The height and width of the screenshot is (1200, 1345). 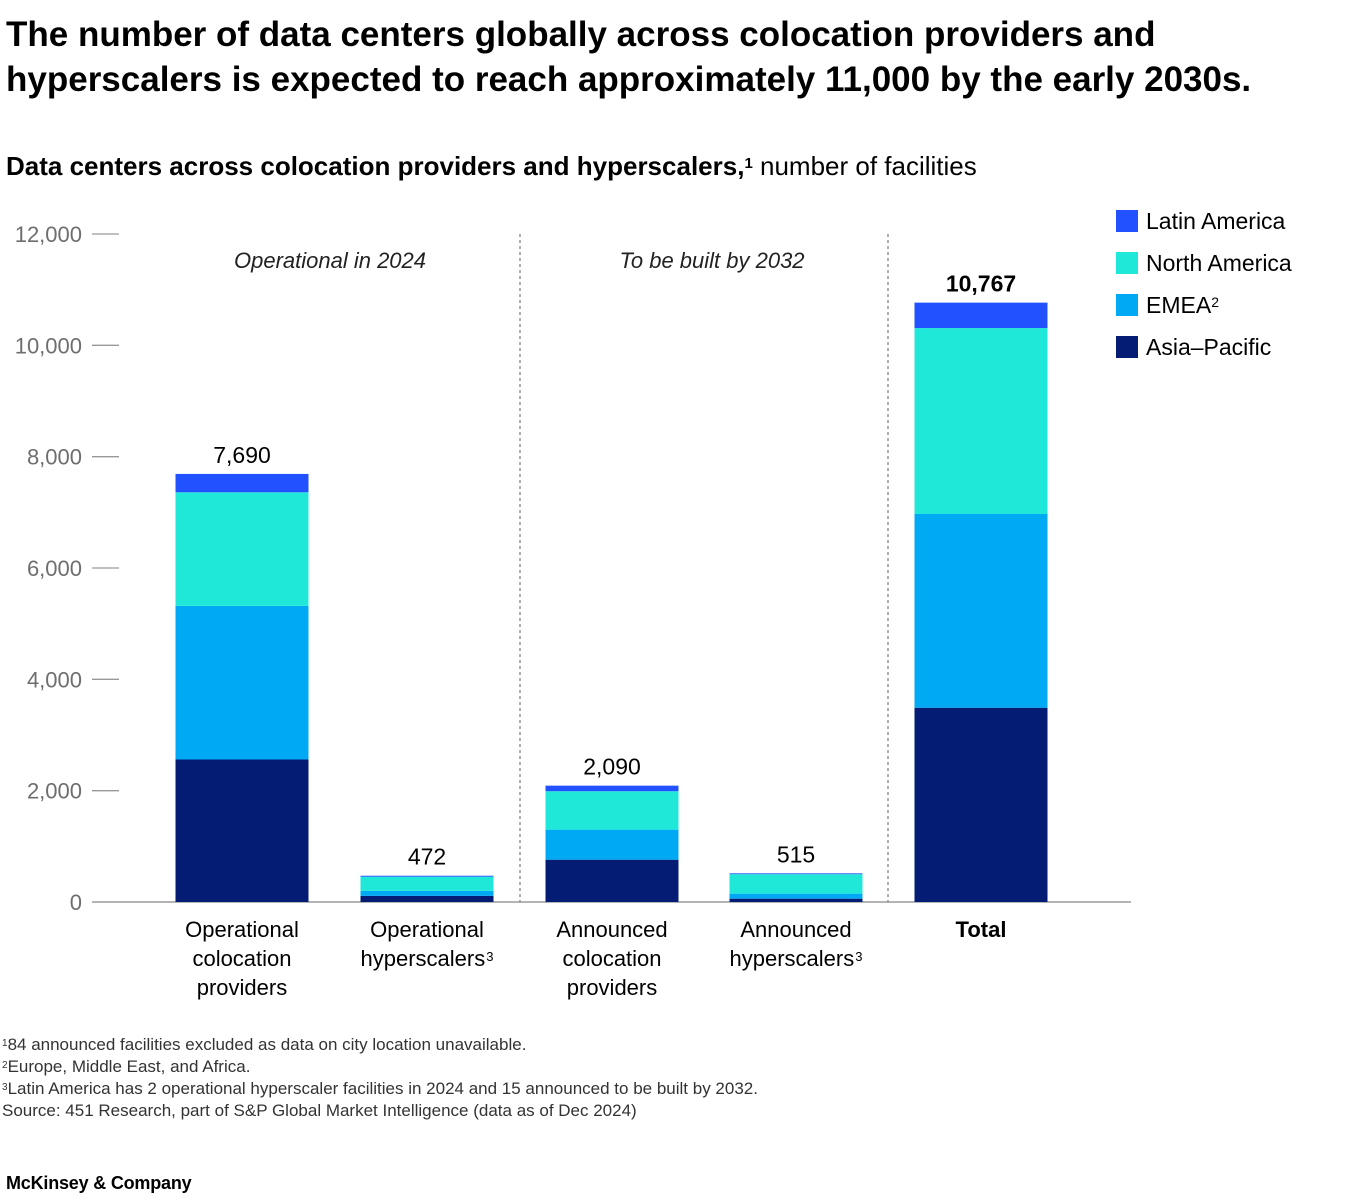 What do you see at coordinates (54, 791) in the screenshot?
I see `y-tick-label: 2,000` at bounding box center [54, 791].